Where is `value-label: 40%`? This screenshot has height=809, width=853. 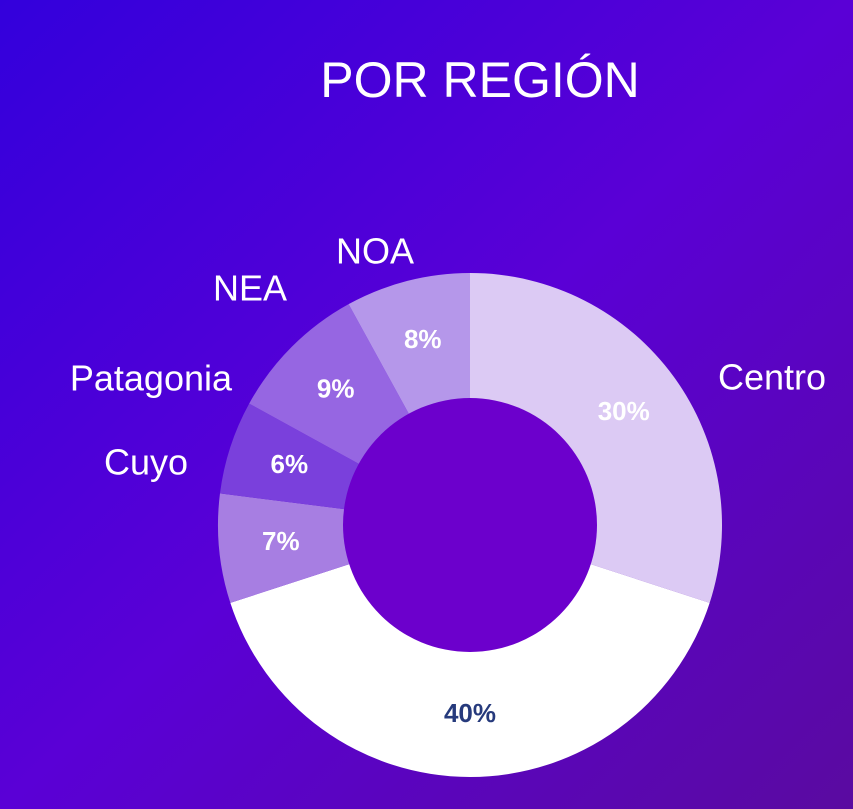 value-label: 40% is located at coordinates (470, 713).